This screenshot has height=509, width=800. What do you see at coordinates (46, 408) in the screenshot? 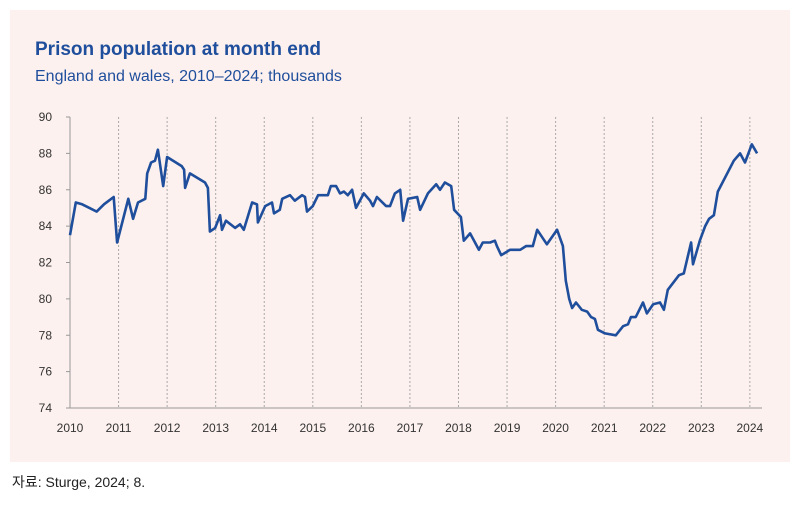
I see `y-tick-label: 74` at bounding box center [46, 408].